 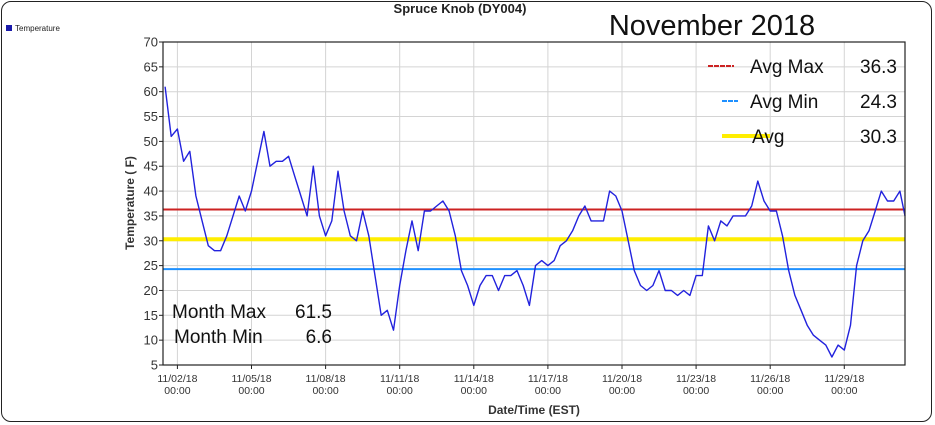 I want to click on month-max-value: 61.5, so click(x=313, y=312).